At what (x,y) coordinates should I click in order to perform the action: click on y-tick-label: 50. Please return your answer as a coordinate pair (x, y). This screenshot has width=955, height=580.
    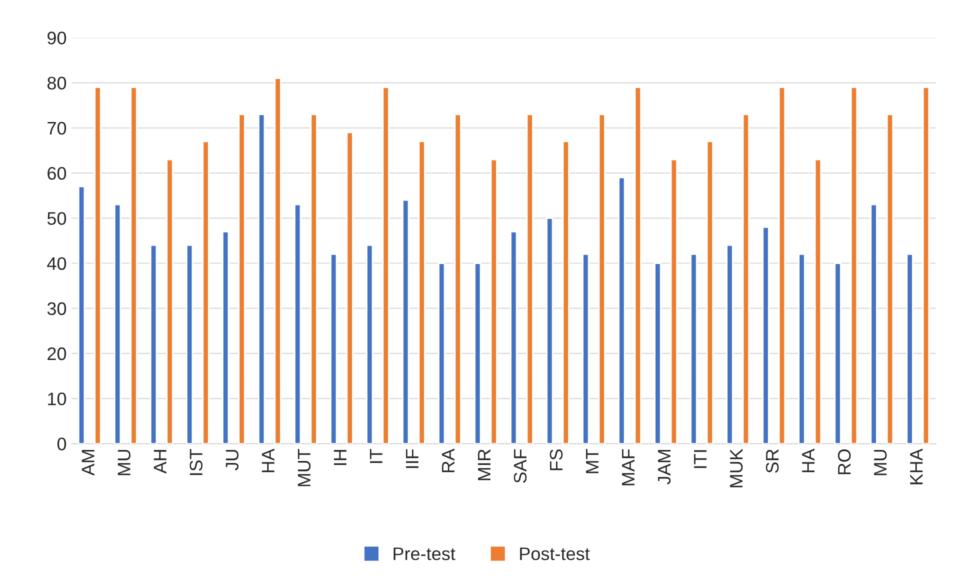
    Looking at the image, I should click on (56, 218).